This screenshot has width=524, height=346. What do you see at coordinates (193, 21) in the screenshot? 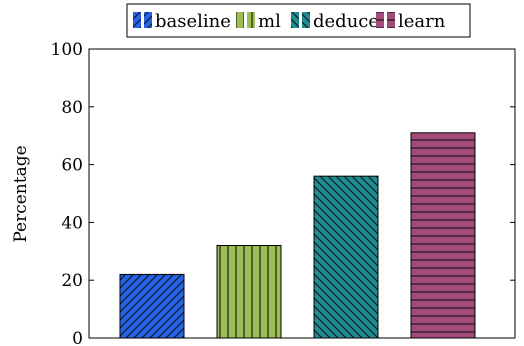
I see `legend-label-baseline: baseline` at bounding box center [193, 21].